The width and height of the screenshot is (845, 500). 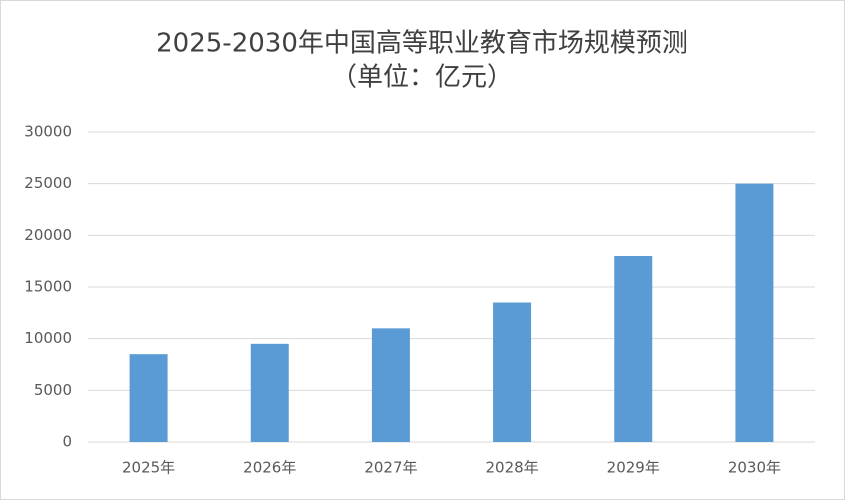 What do you see at coordinates (48, 235) in the screenshot?
I see `y-tick-label: 20000` at bounding box center [48, 235].